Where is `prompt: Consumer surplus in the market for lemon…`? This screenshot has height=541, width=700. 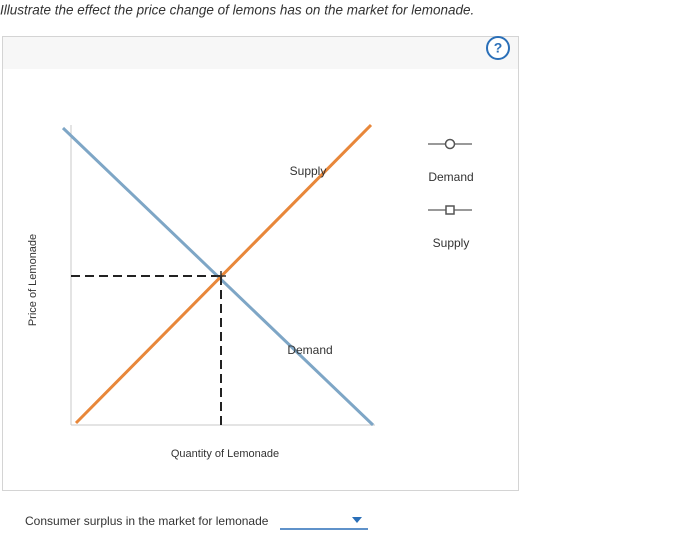 prompt: Consumer surplus in the market for lemon… is located at coordinates (147, 521).